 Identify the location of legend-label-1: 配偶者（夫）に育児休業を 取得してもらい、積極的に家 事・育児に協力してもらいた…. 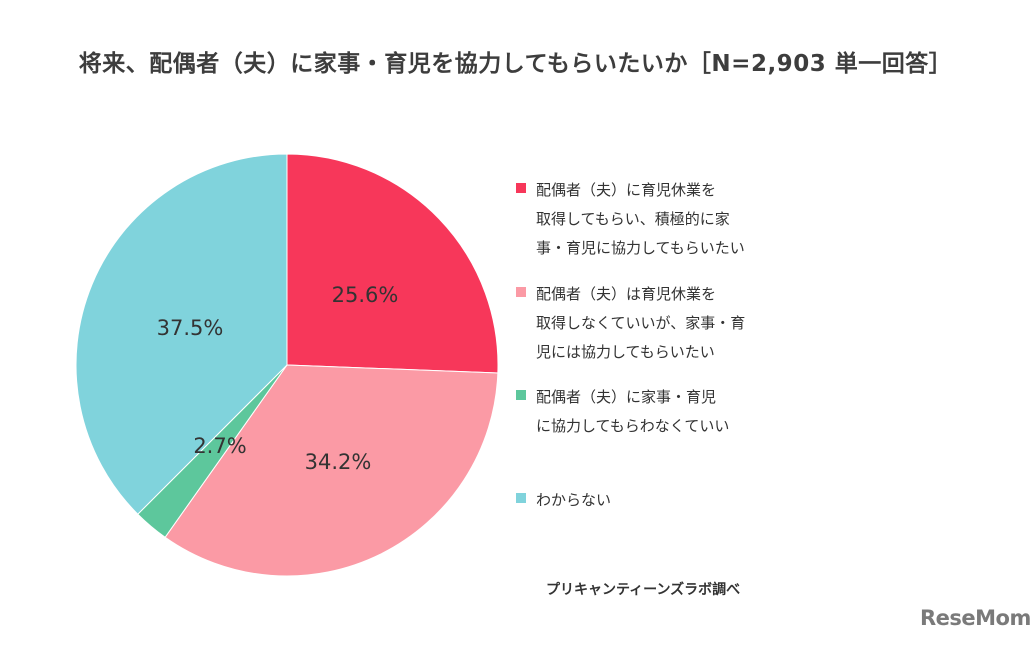
(640, 219).